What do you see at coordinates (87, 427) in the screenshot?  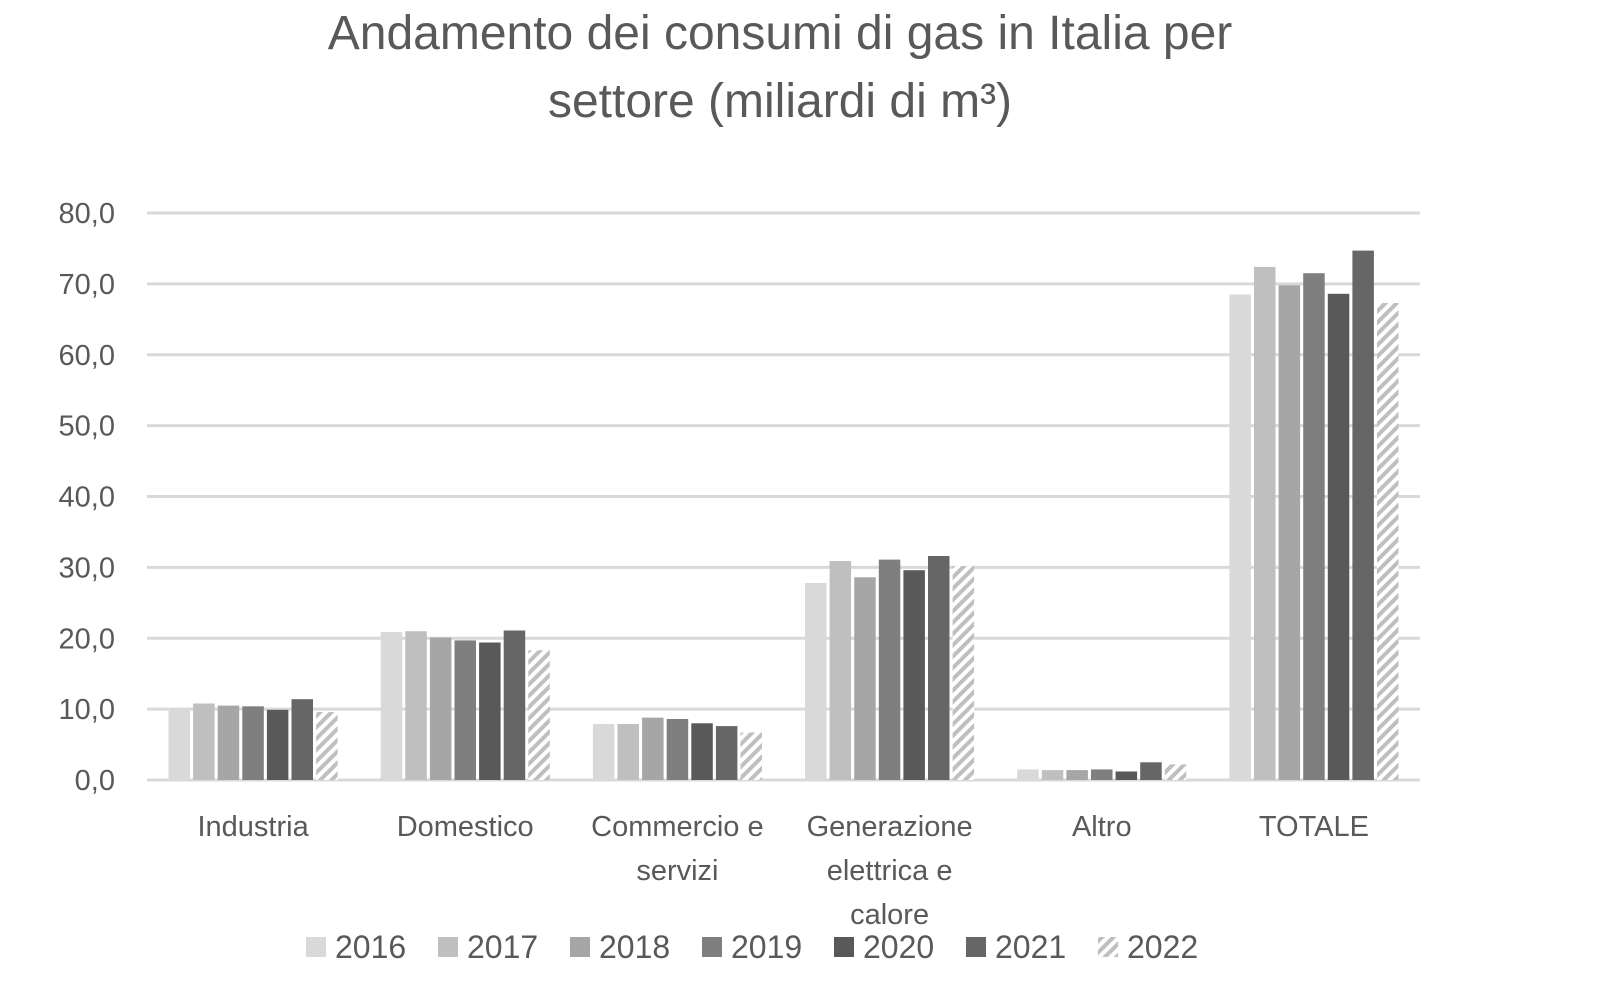 I see `y-tick-label: 50,0` at bounding box center [87, 427].